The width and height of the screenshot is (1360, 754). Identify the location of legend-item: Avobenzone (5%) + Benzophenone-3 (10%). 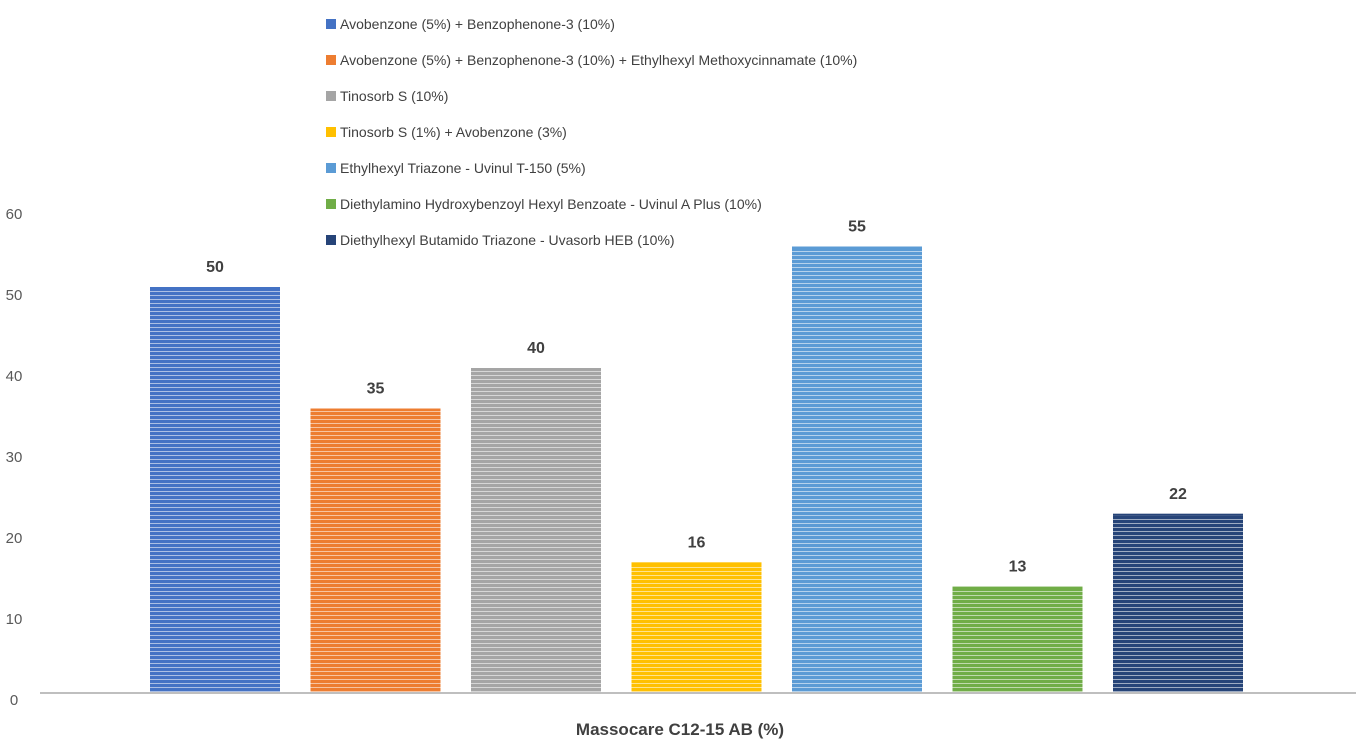
(676, 24).